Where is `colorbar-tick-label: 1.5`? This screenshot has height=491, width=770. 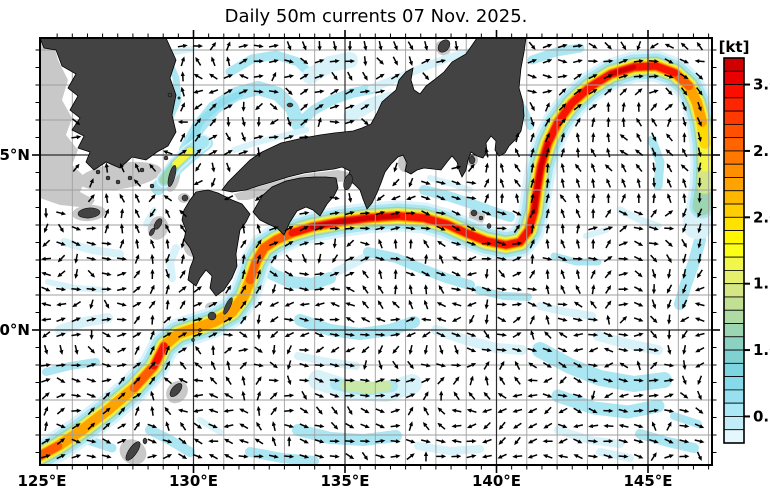 colorbar-tick-label: 1.5 is located at coordinates (761, 284).